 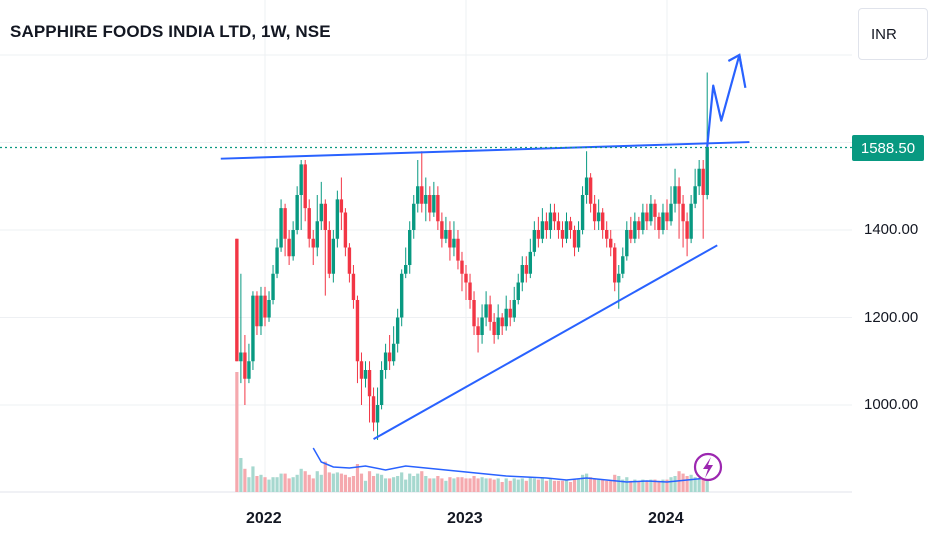 What do you see at coordinates (465, 518) in the screenshot?
I see `x-tick-label: 2023` at bounding box center [465, 518].